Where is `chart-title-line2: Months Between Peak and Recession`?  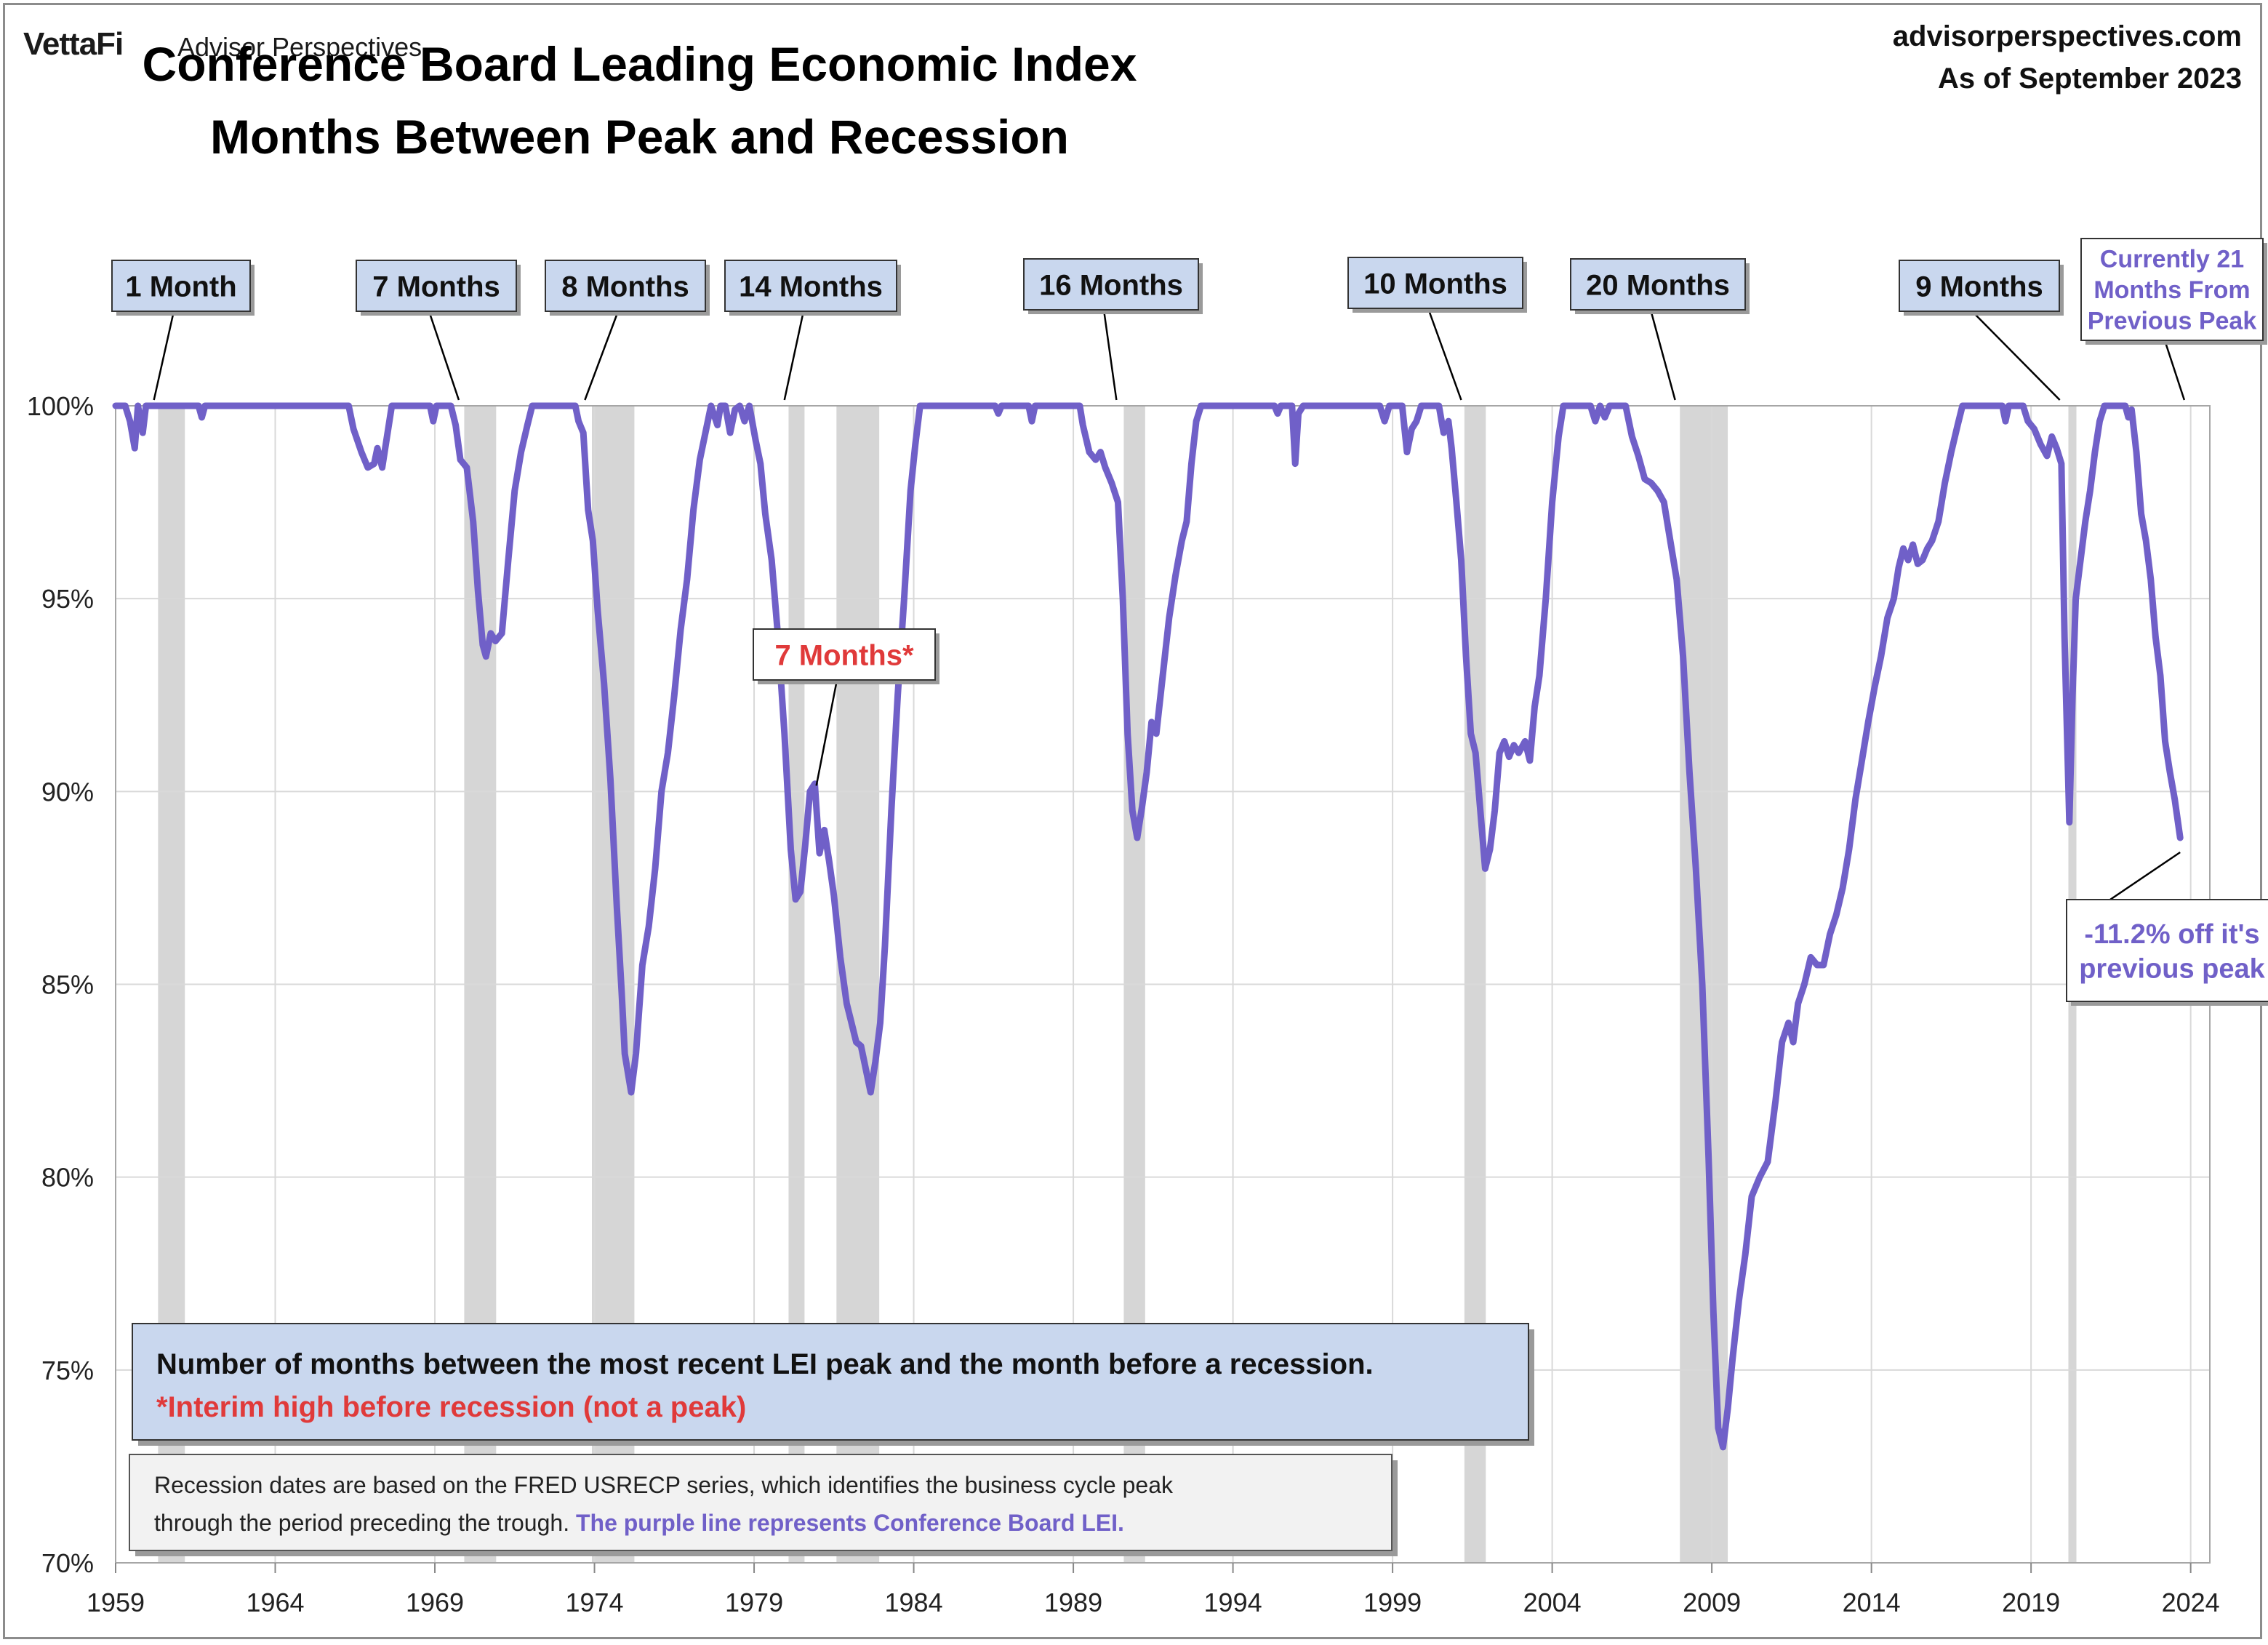
chart-title-line2: Months Between Peak and Recession is located at coordinates (639, 137).